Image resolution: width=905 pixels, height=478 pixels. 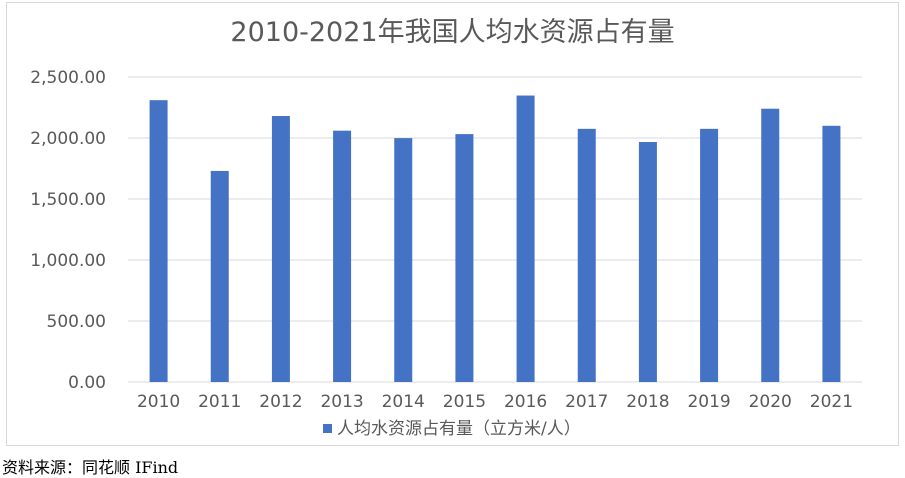 I want to click on x-tick-label: 2018, so click(x=647, y=402).